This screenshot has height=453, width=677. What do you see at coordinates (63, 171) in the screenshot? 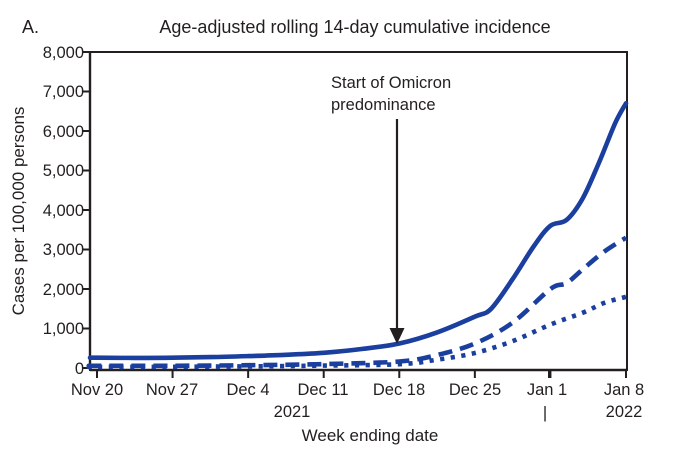
I see `y-tick-label: 5,000` at bounding box center [63, 171].